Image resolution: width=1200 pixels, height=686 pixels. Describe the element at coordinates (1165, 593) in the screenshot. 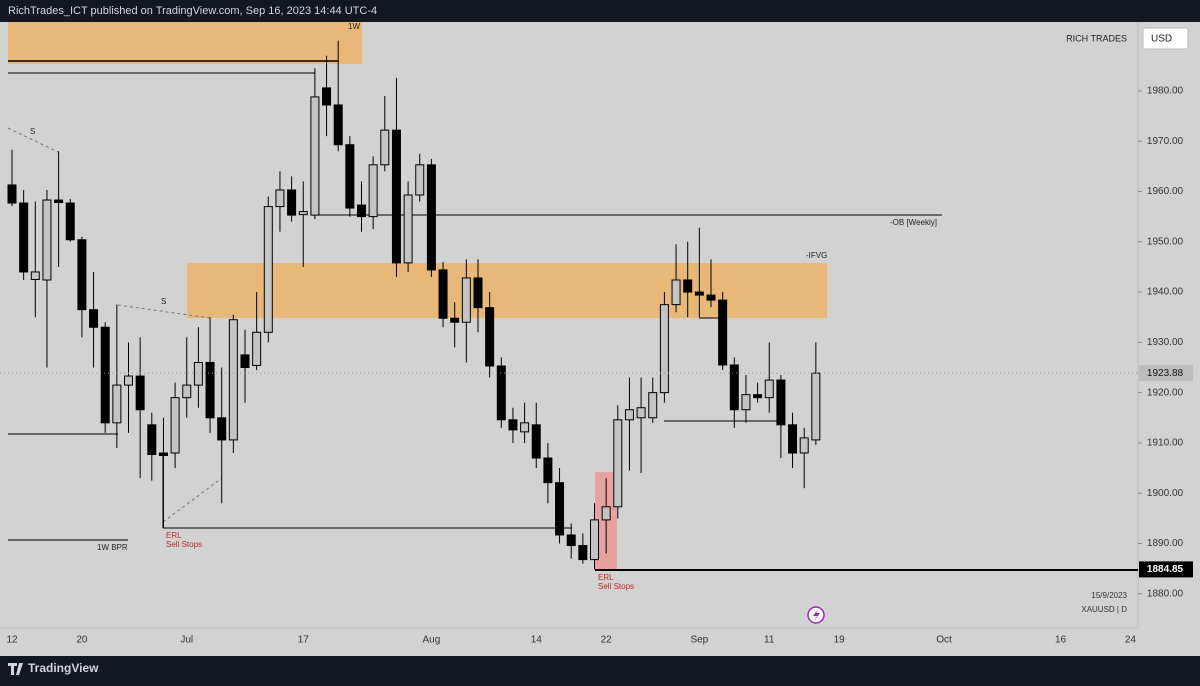

I see `y-tick-label: 1880.00` at that location.